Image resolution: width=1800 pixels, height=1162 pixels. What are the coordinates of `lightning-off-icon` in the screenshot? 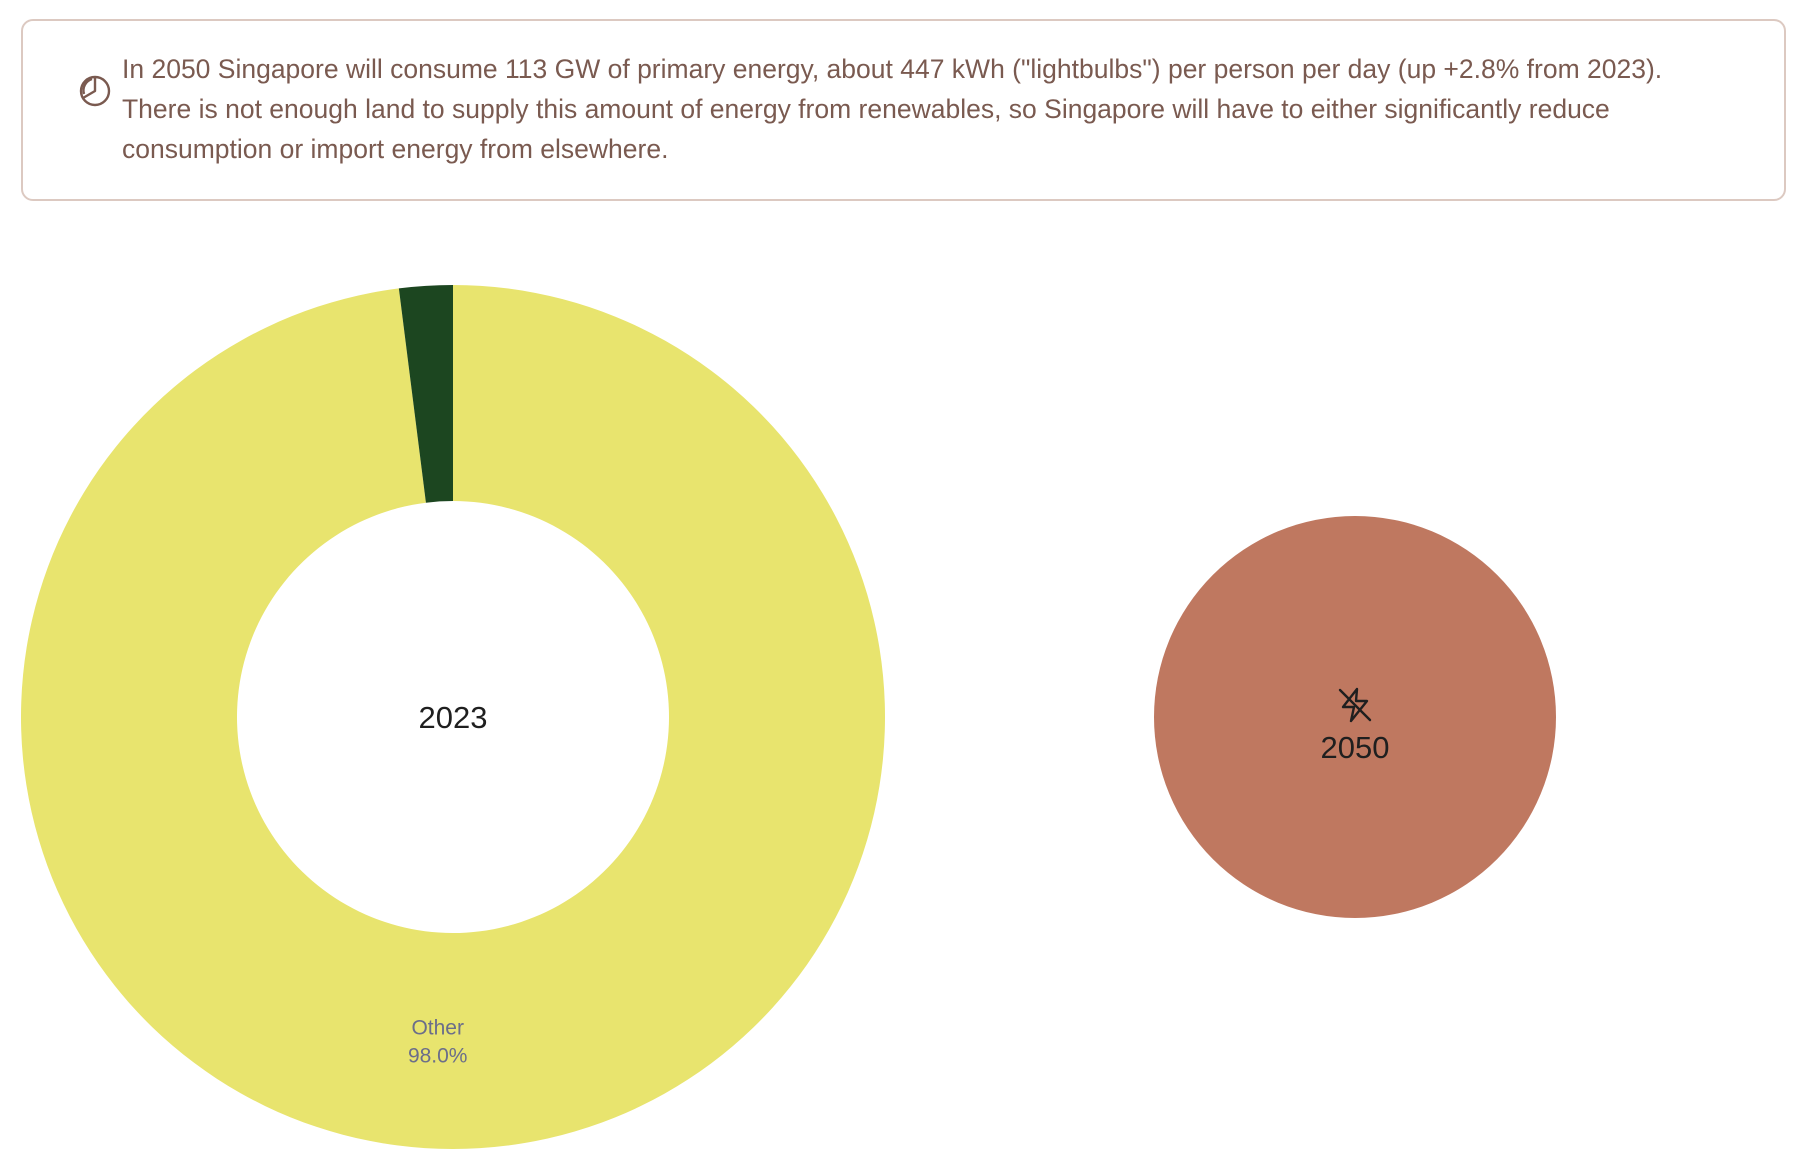 It's located at (1355, 705).